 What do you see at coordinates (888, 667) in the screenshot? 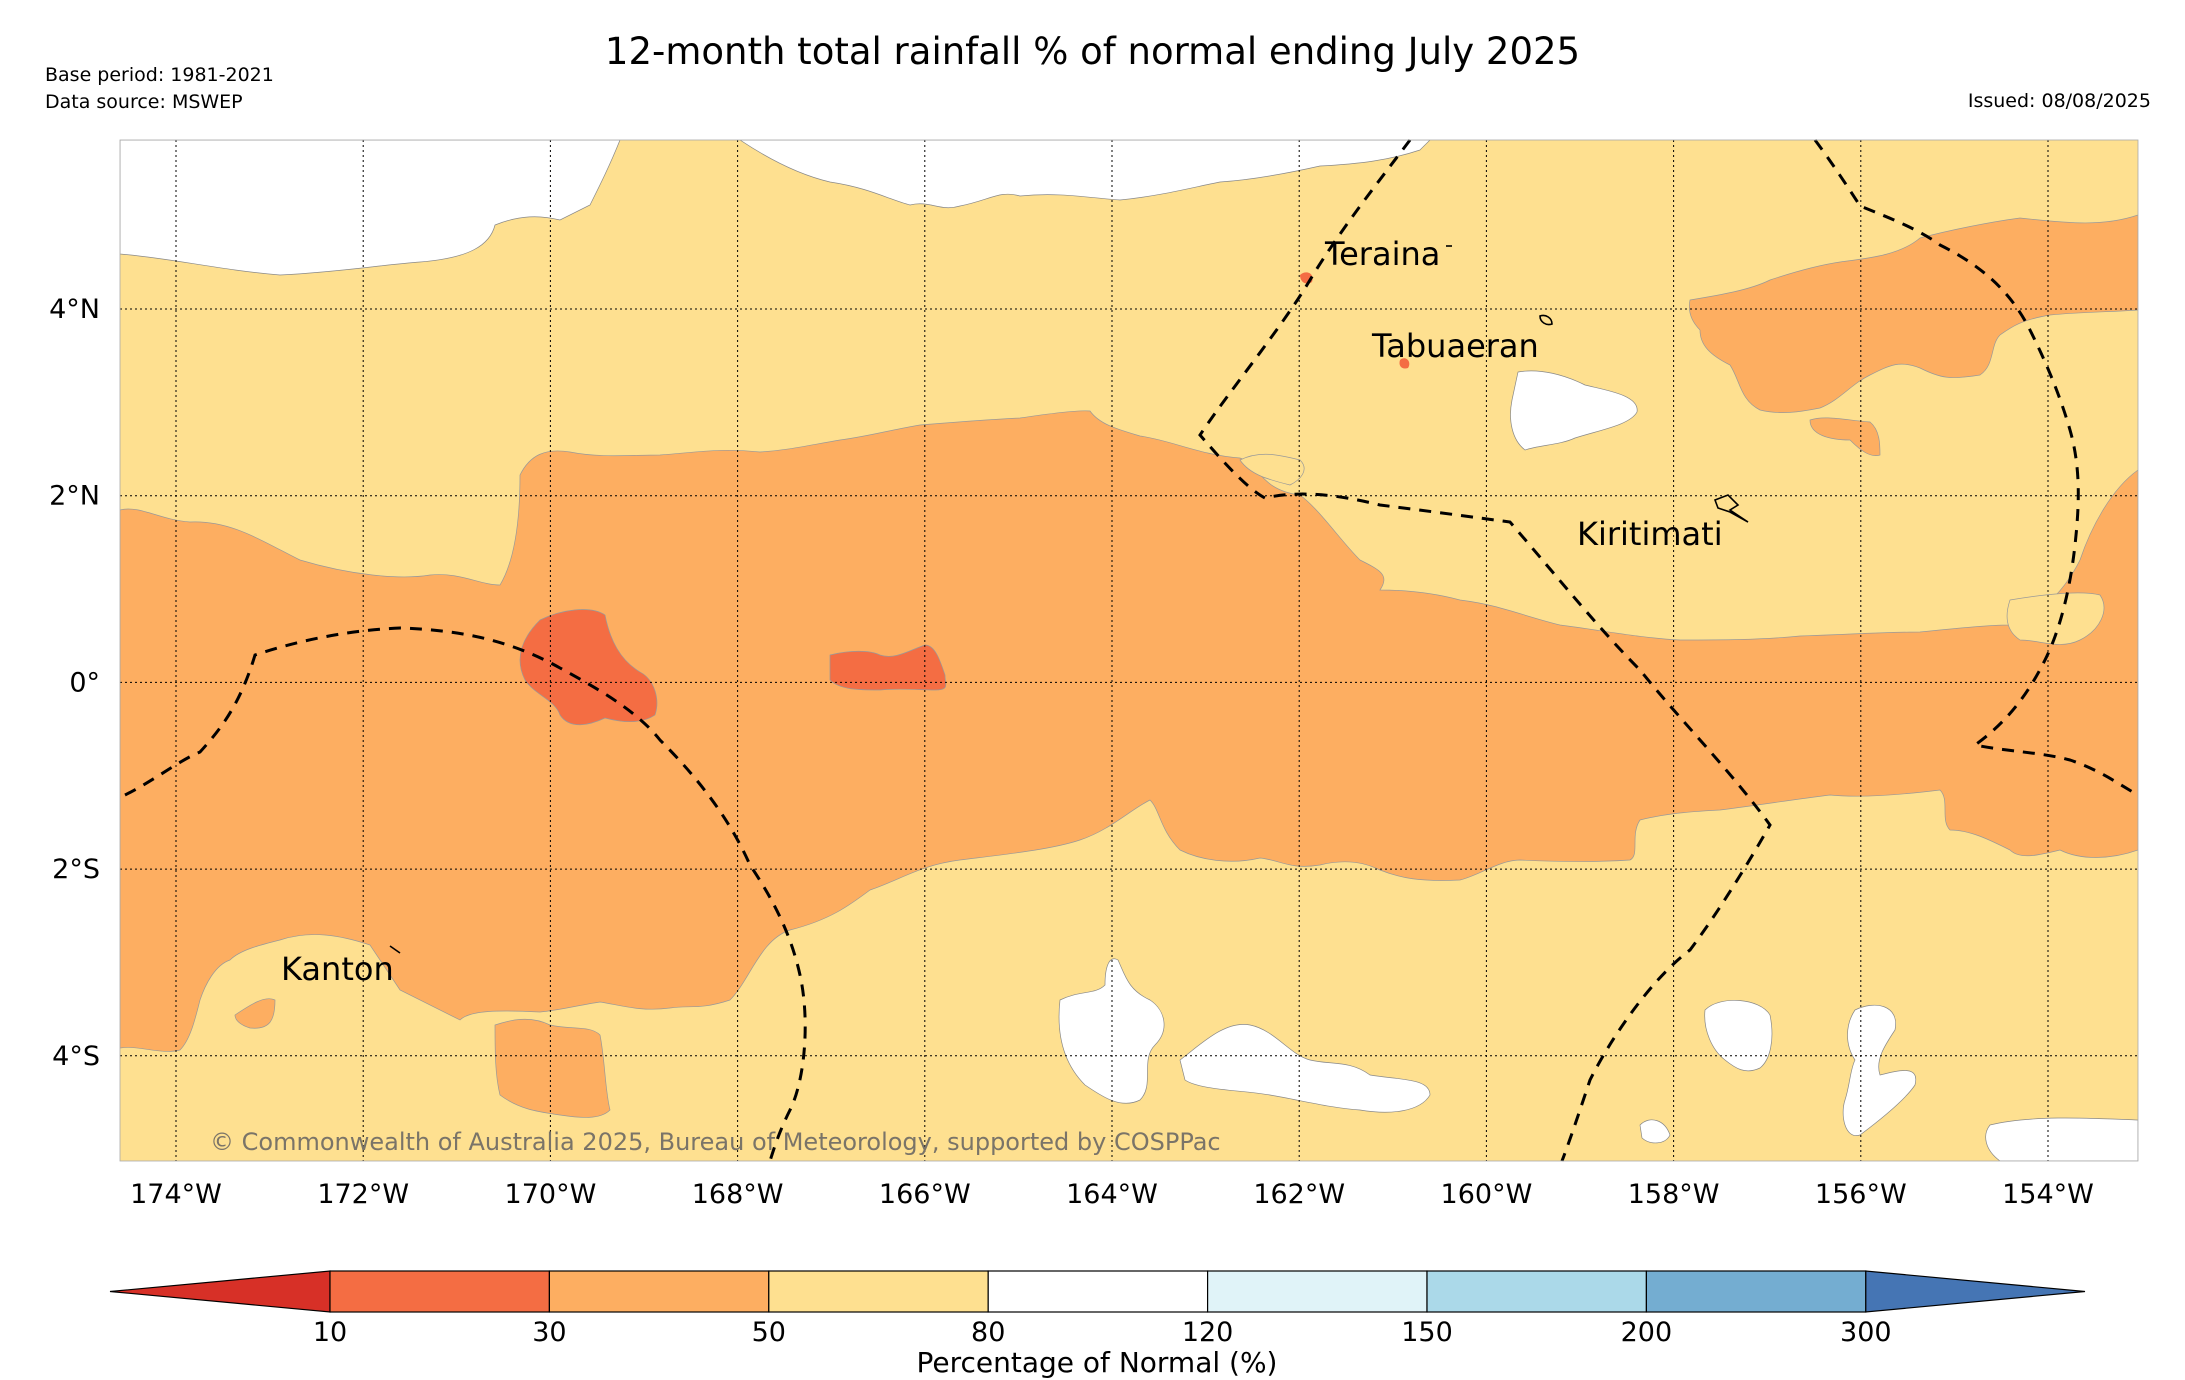
I see `zone-10-30-central` at bounding box center [888, 667].